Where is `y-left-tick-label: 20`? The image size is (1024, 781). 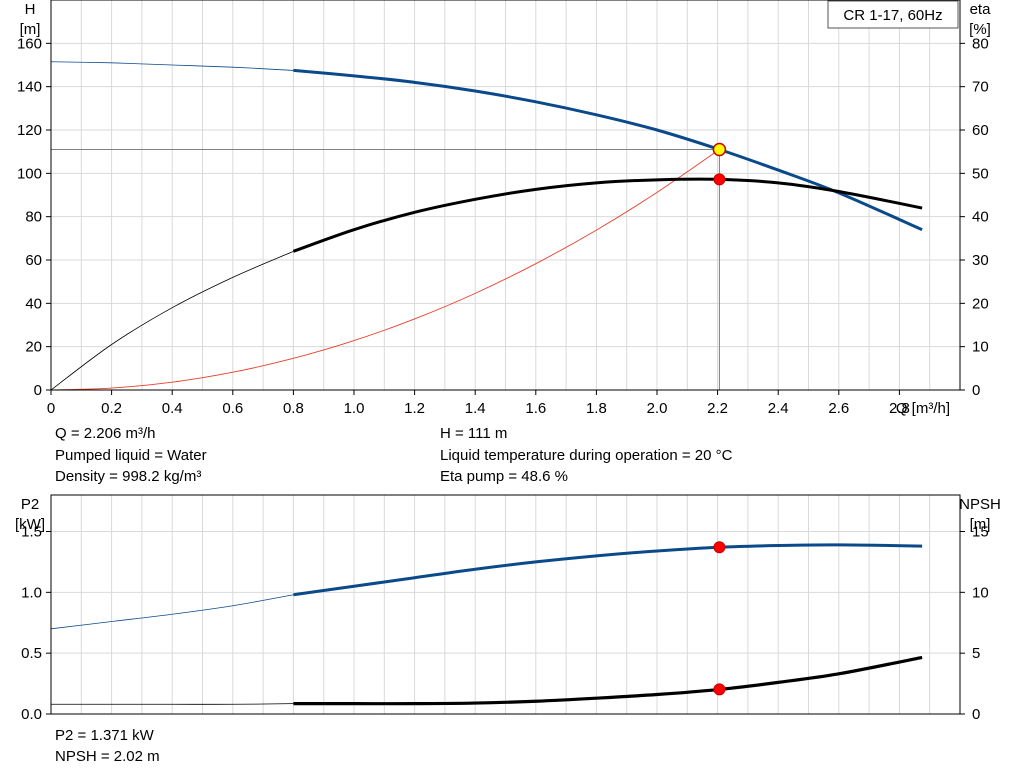 y-left-tick-label: 20 is located at coordinates (33, 347).